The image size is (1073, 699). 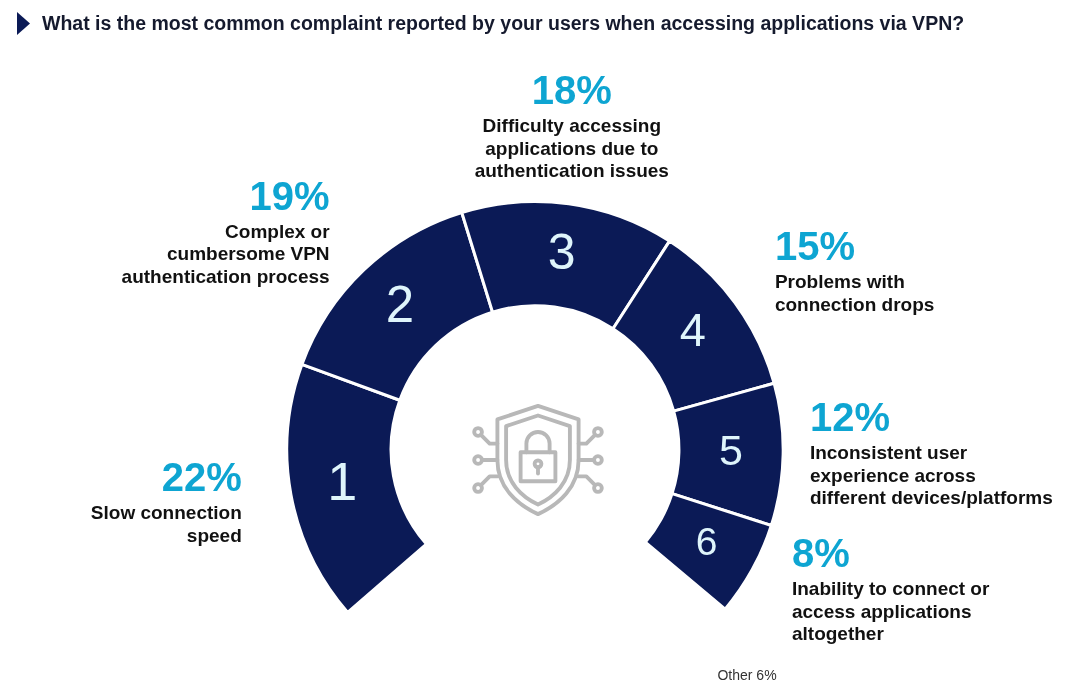 What do you see at coordinates (854, 293) in the screenshot?
I see `slice-label: Problems with connection drops` at bounding box center [854, 293].